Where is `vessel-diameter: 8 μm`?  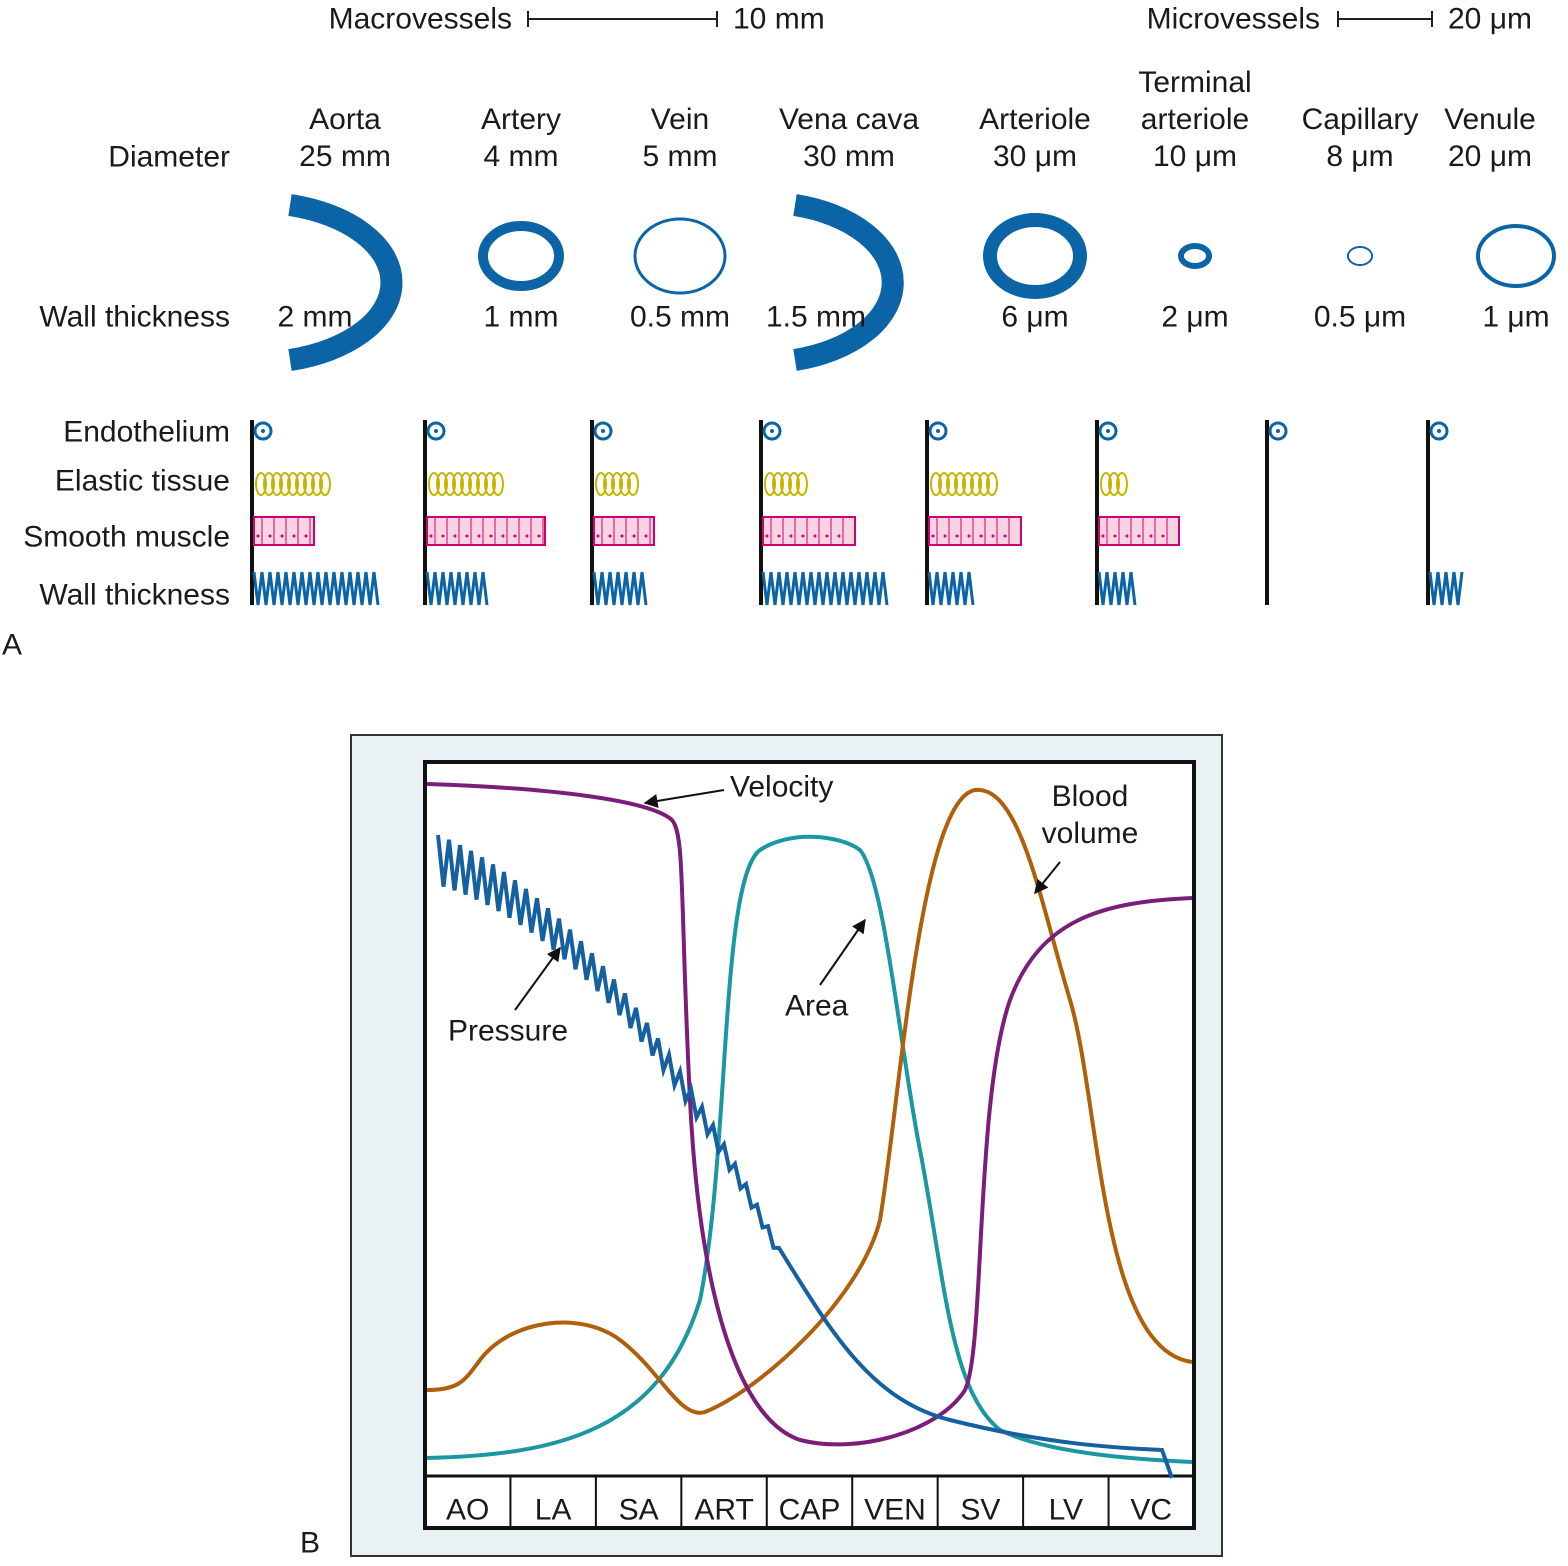
vessel-diameter: 8 μm is located at coordinates (1360, 156).